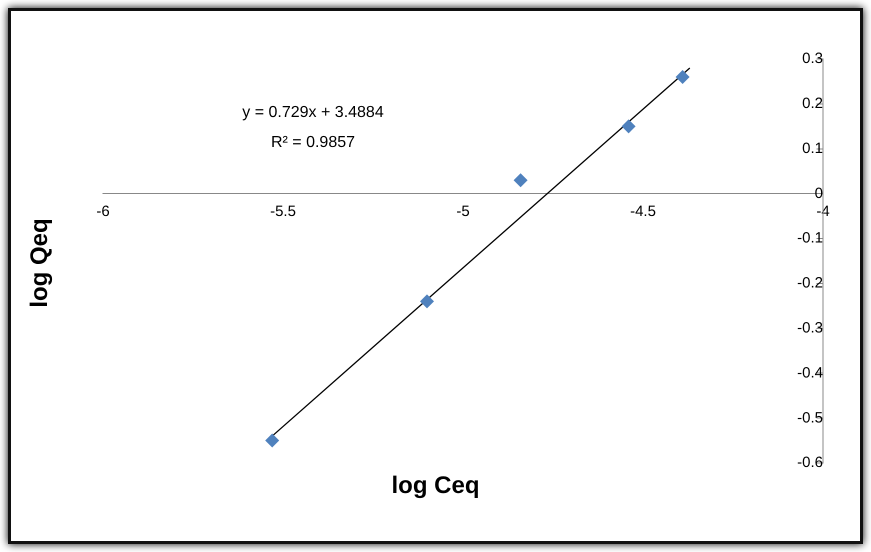  I want to click on y-tick-label: -0.2, so click(810, 283).